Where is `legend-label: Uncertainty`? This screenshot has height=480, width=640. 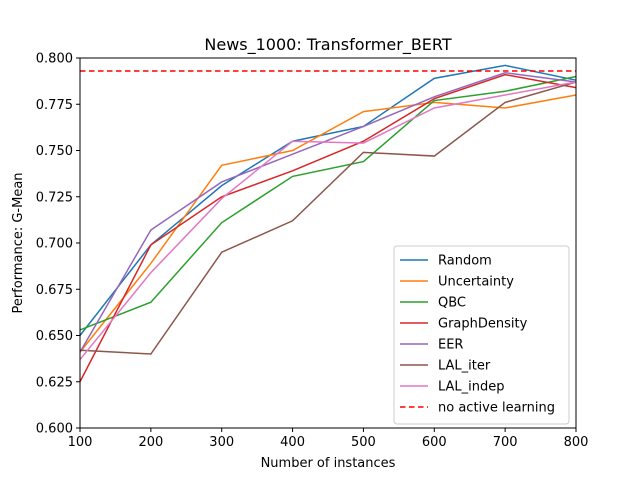
legend-label: Uncertainty is located at coordinates (476, 282).